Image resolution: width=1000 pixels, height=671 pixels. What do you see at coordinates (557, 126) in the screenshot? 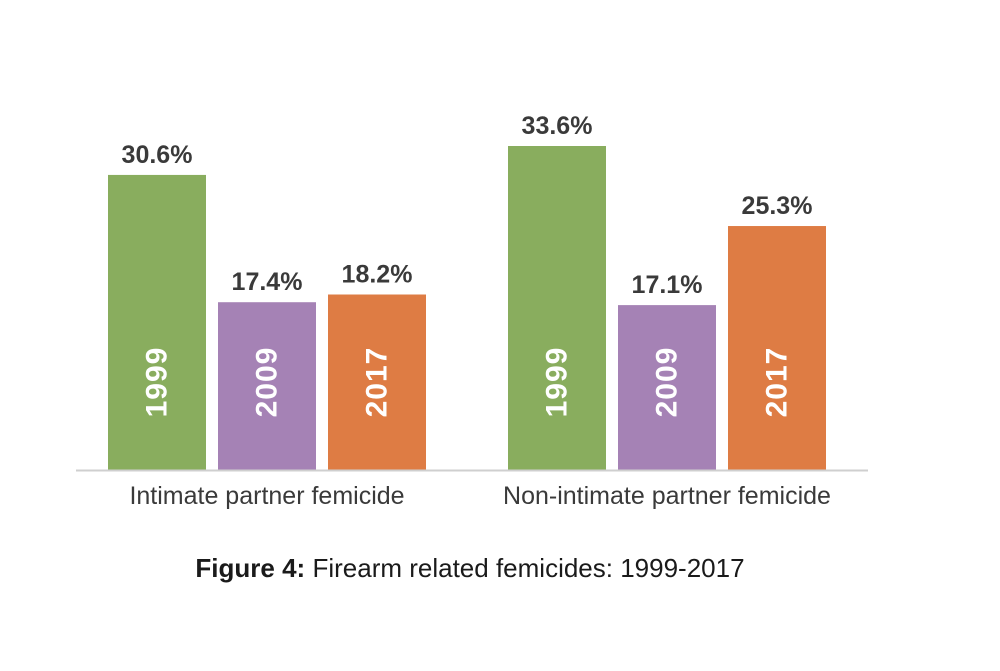
I see `value-label-non-intimate-1999: 33.6%` at bounding box center [557, 126].